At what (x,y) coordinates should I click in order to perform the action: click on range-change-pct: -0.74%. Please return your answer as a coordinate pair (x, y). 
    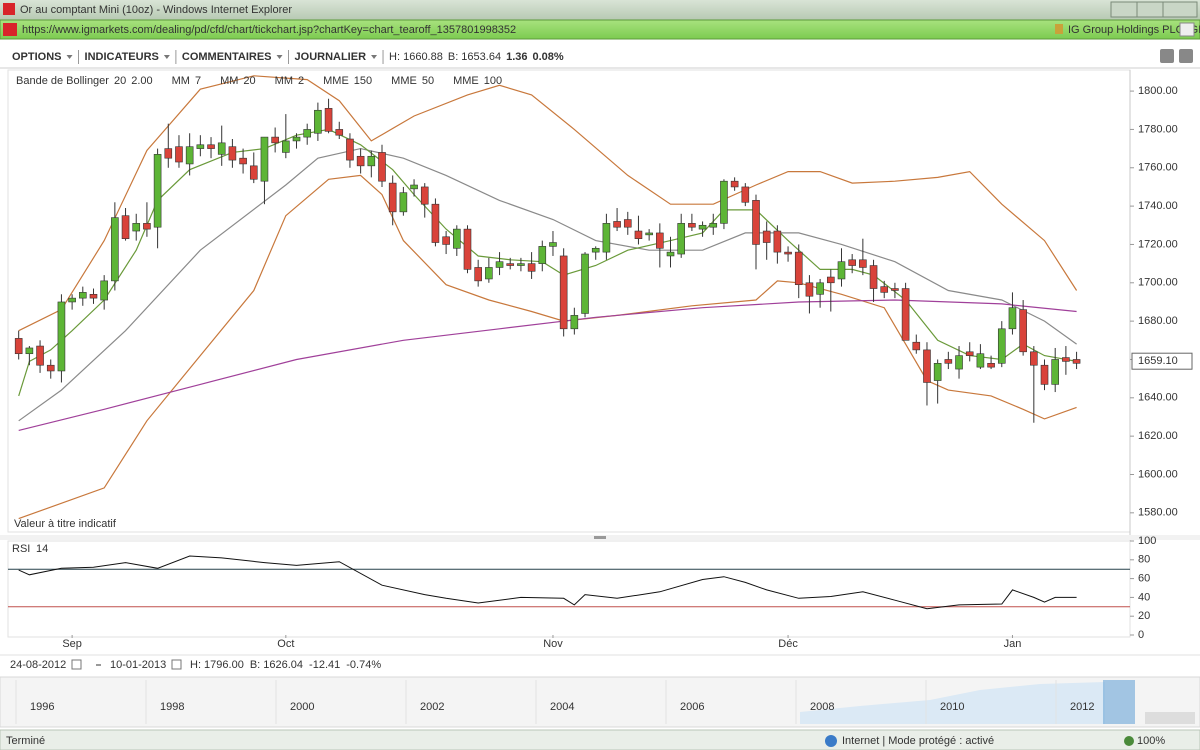
    Looking at the image, I should click on (363, 665).